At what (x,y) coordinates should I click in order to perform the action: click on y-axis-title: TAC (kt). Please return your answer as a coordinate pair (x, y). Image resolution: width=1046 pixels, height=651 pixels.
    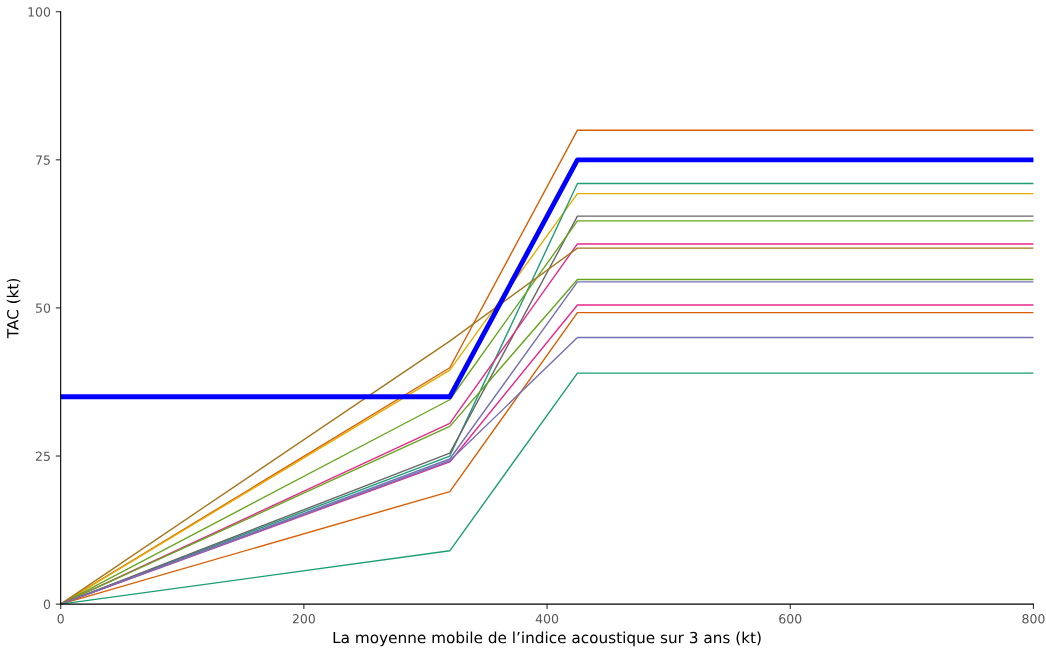
    Looking at the image, I should click on (13, 308).